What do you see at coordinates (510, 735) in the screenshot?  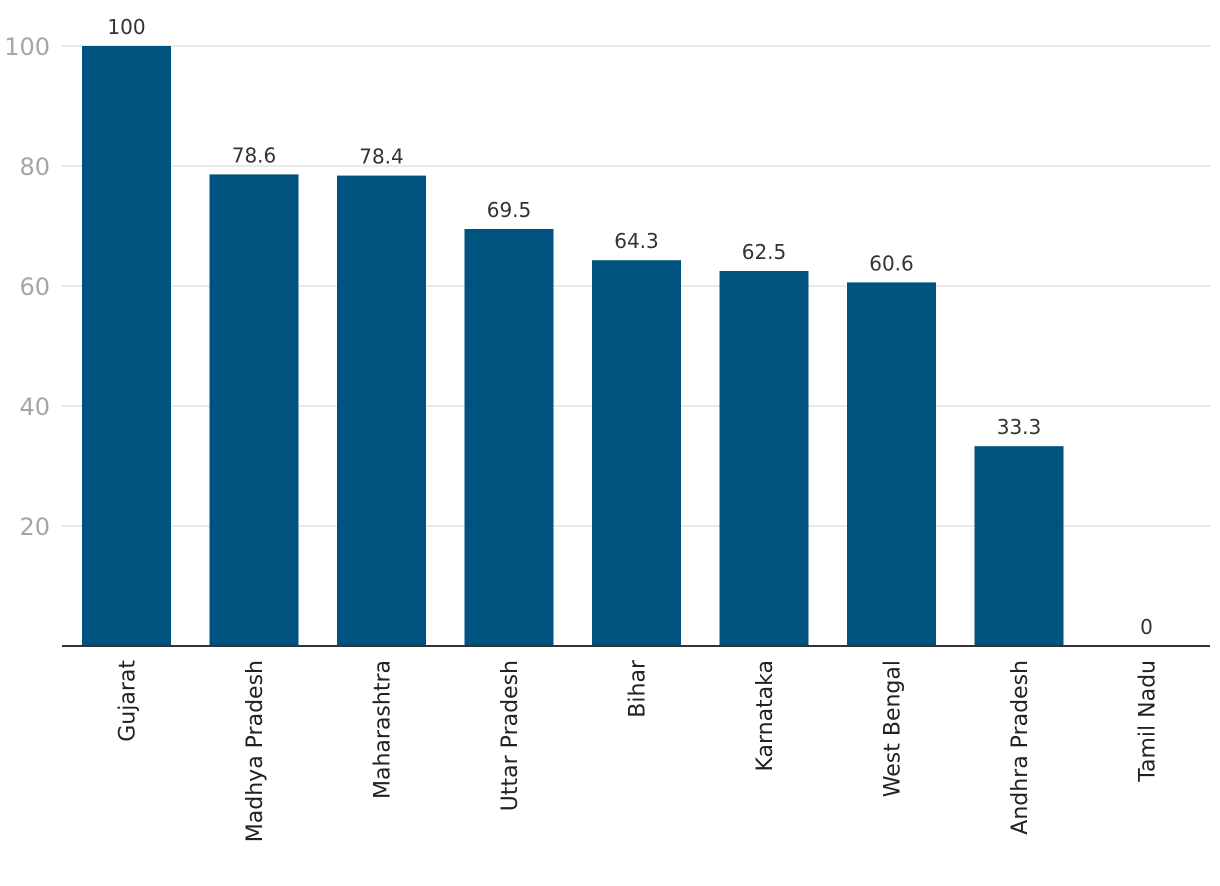 I see `x-tick-label: Uttar Pradesh` at bounding box center [510, 735].